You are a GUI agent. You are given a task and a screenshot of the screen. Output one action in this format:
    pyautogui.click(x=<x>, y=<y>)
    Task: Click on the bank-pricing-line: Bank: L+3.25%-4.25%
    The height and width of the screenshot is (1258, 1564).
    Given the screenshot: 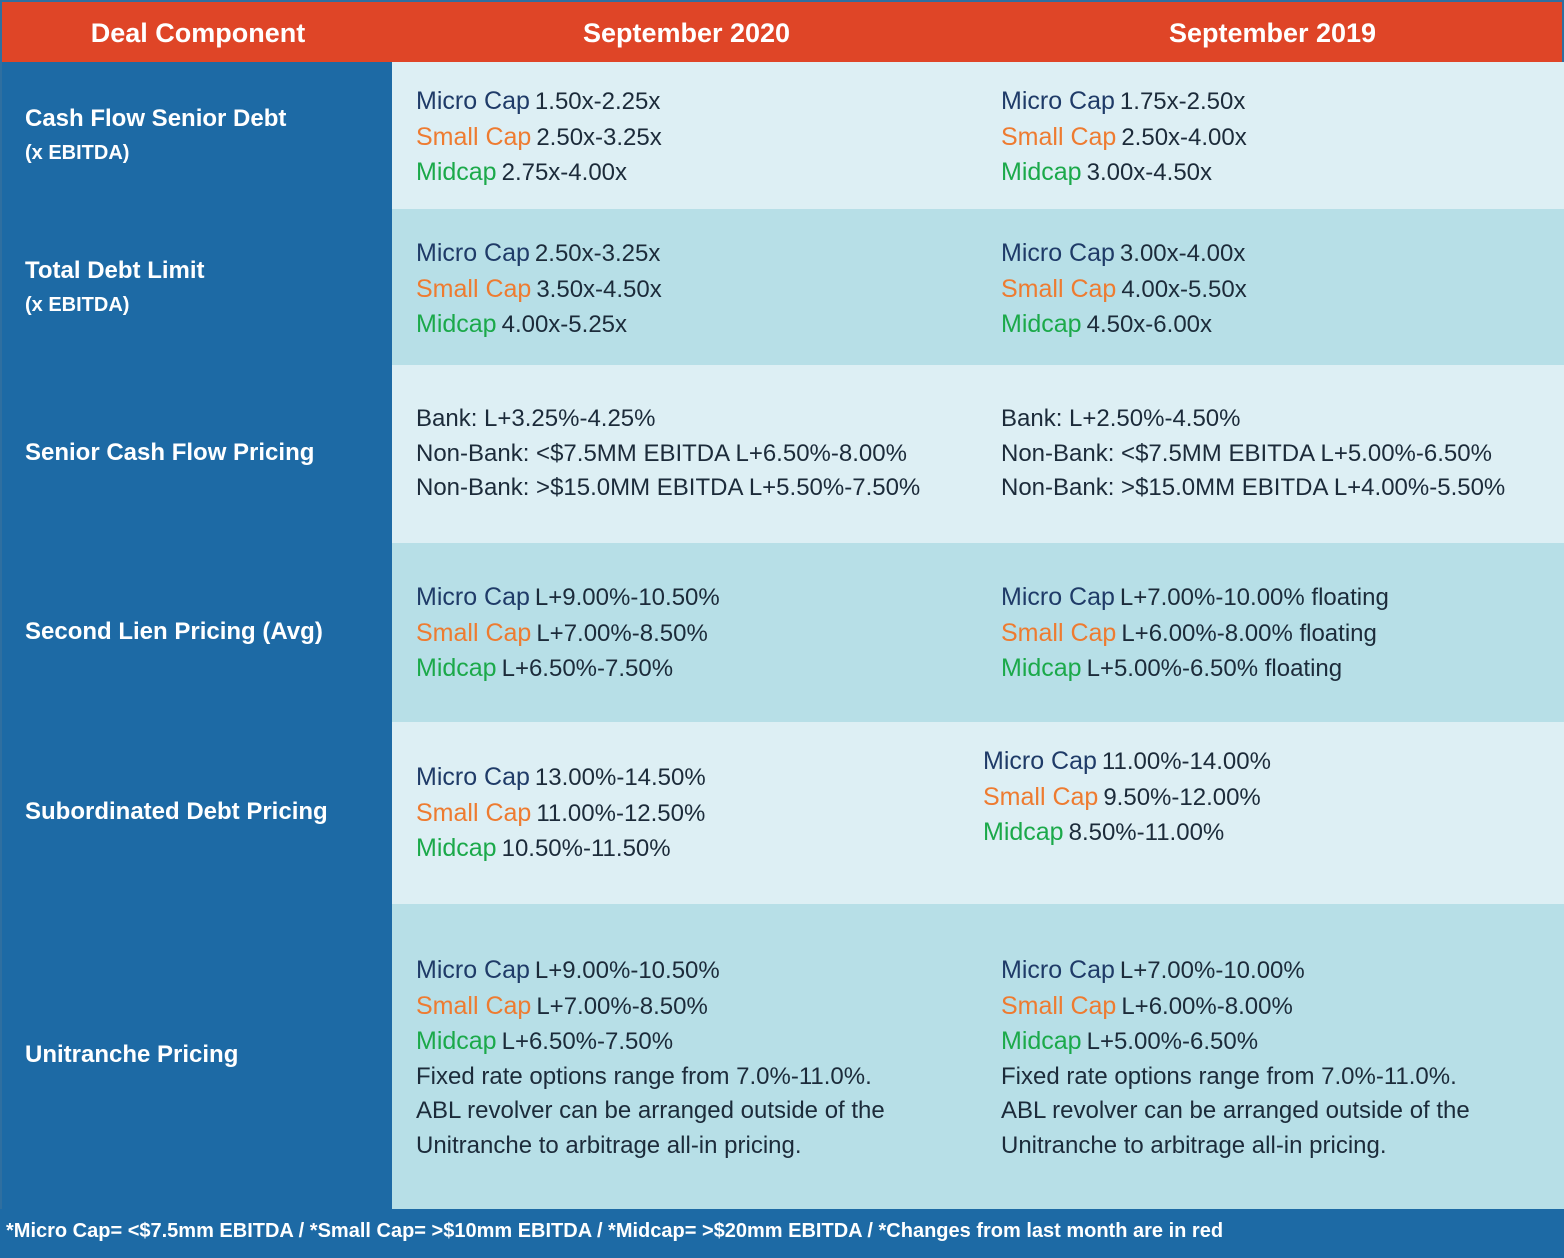 What is the action you would take?
    pyautogui.click(x=536, y=418)
    